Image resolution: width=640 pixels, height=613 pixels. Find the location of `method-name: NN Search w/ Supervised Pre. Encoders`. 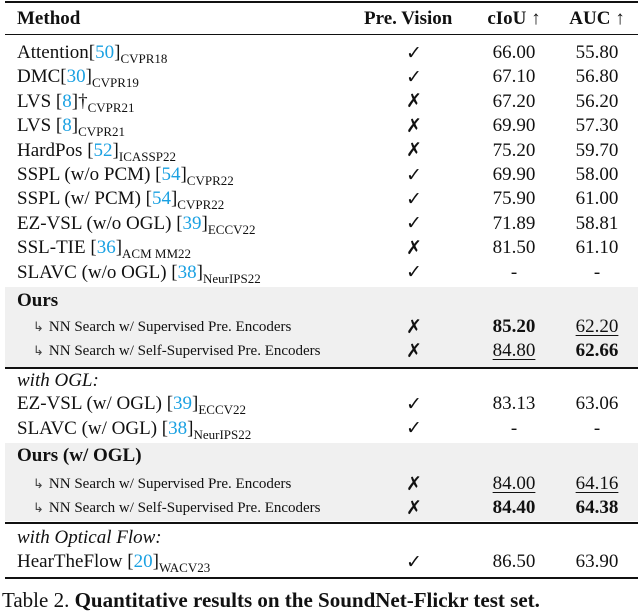

method-name: NN Search w/ Supervised Pre. Encoders is located at coordinates (170, 326).